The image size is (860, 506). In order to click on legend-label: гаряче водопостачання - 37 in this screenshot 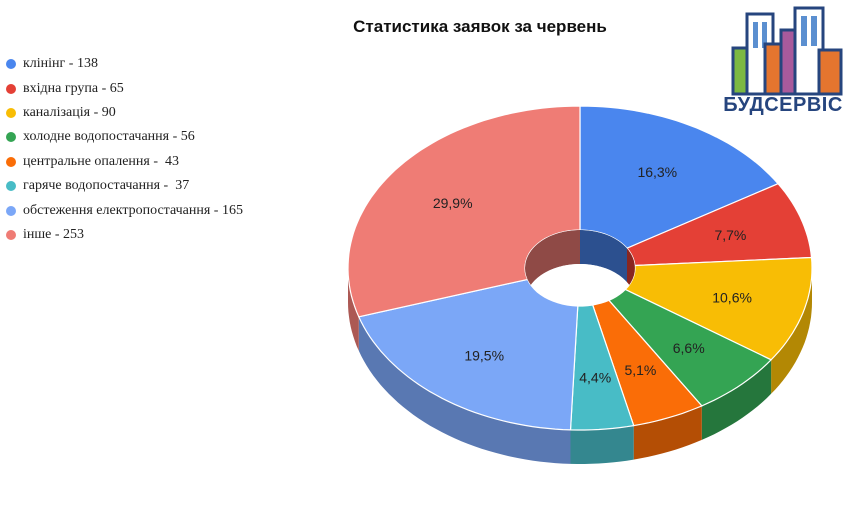, I will do `click(106, 186)`.